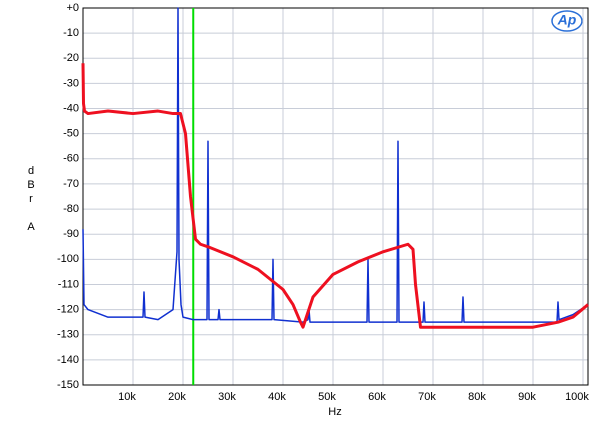  I want to click on y-tick-label: -50, so click(71, 134).